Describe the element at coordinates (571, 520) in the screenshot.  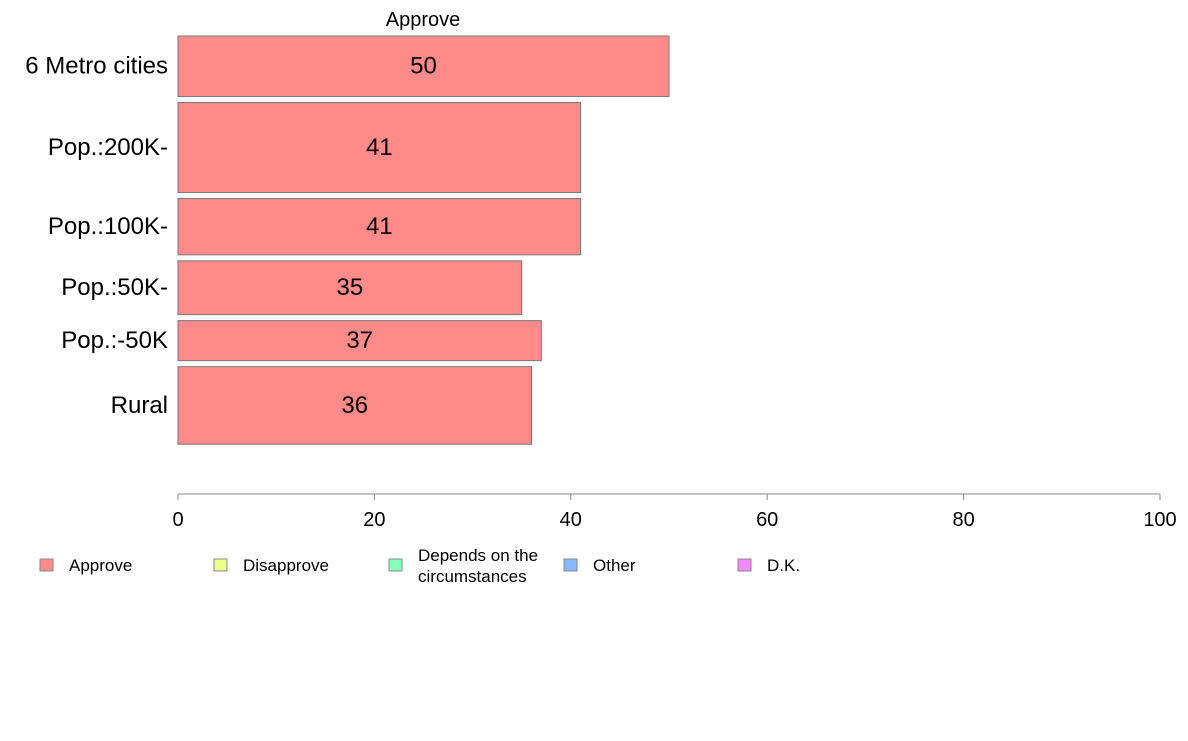
I see `x-tick-label: 40` at that location.